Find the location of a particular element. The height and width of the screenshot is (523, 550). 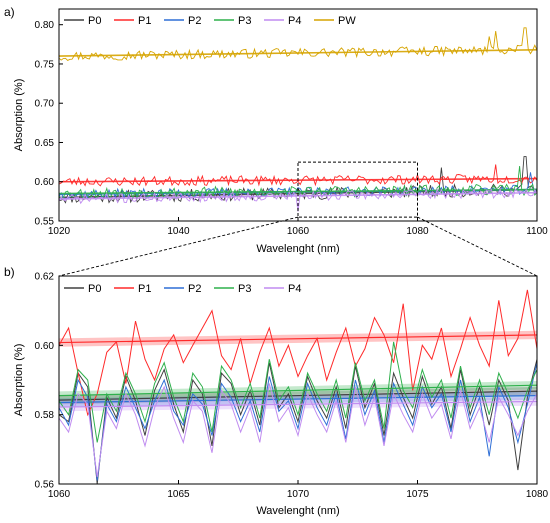

panel-a-legend-label-p3: P3 is located at coordinates (244, 21).